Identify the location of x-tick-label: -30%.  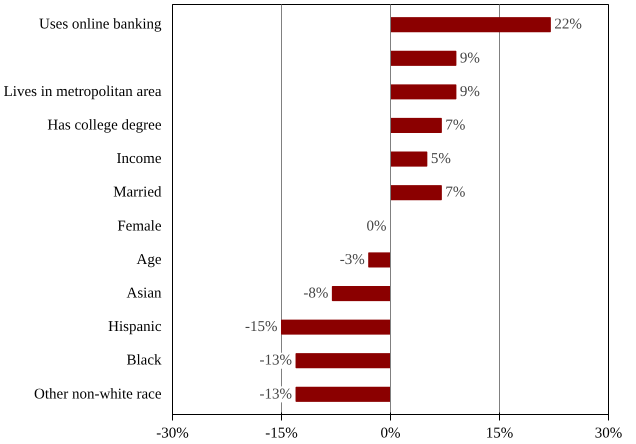
(172, 434).